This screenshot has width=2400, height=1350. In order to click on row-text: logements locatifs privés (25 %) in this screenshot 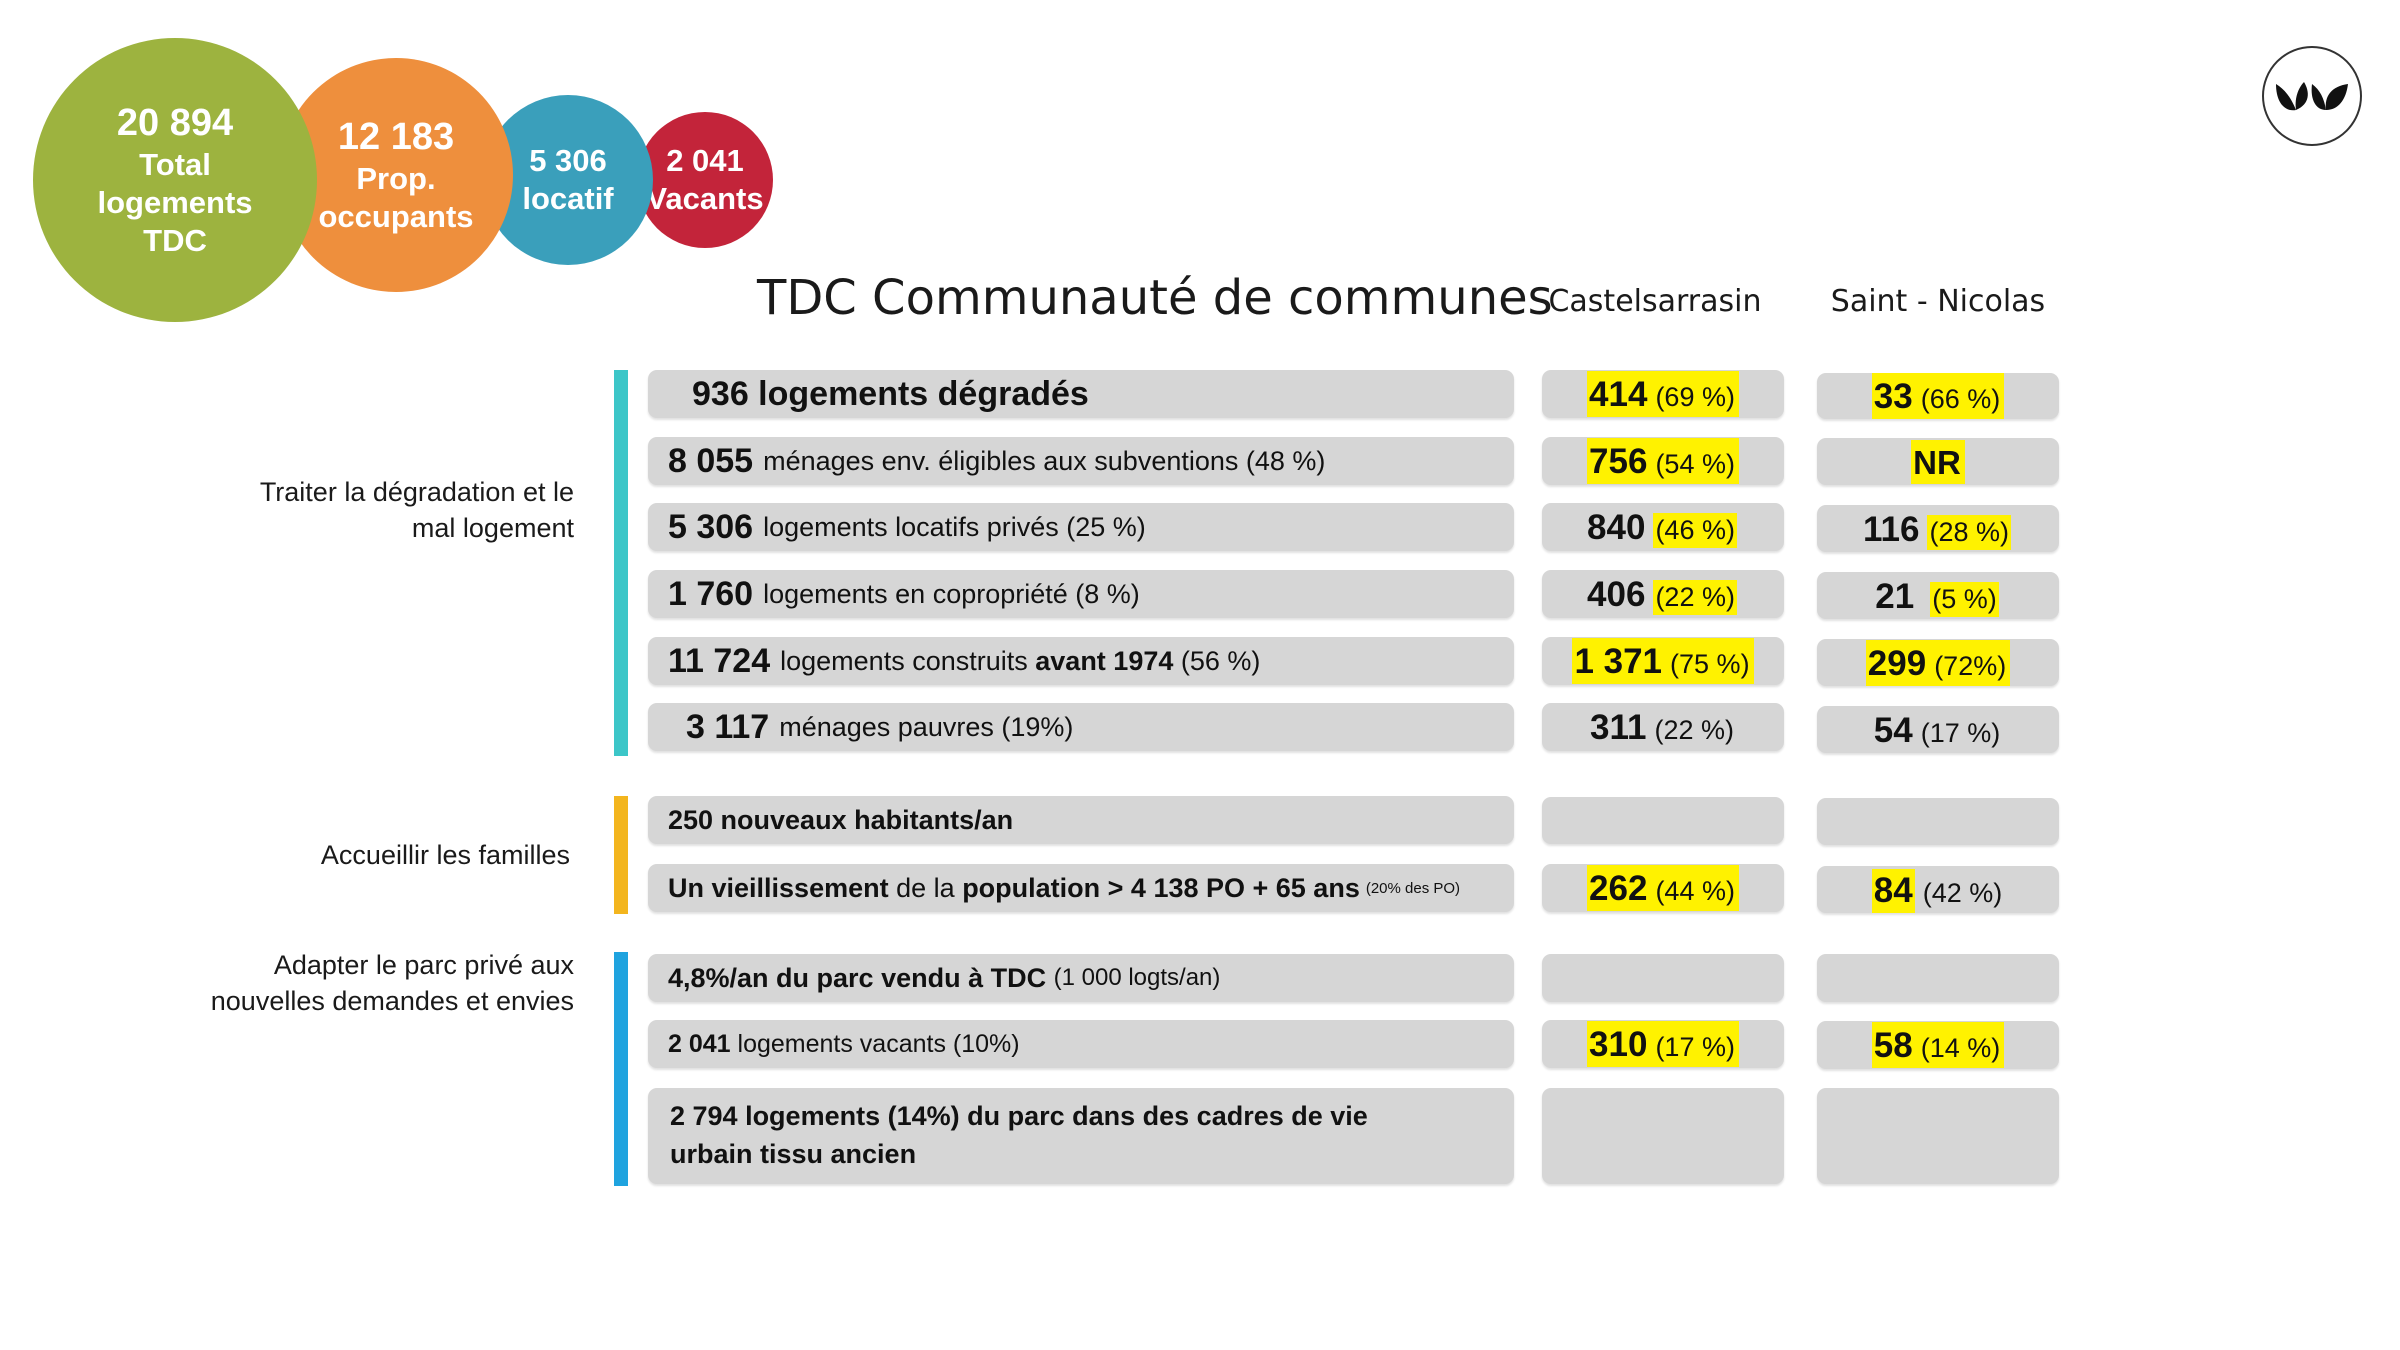, I will do `click(954, 526)`.